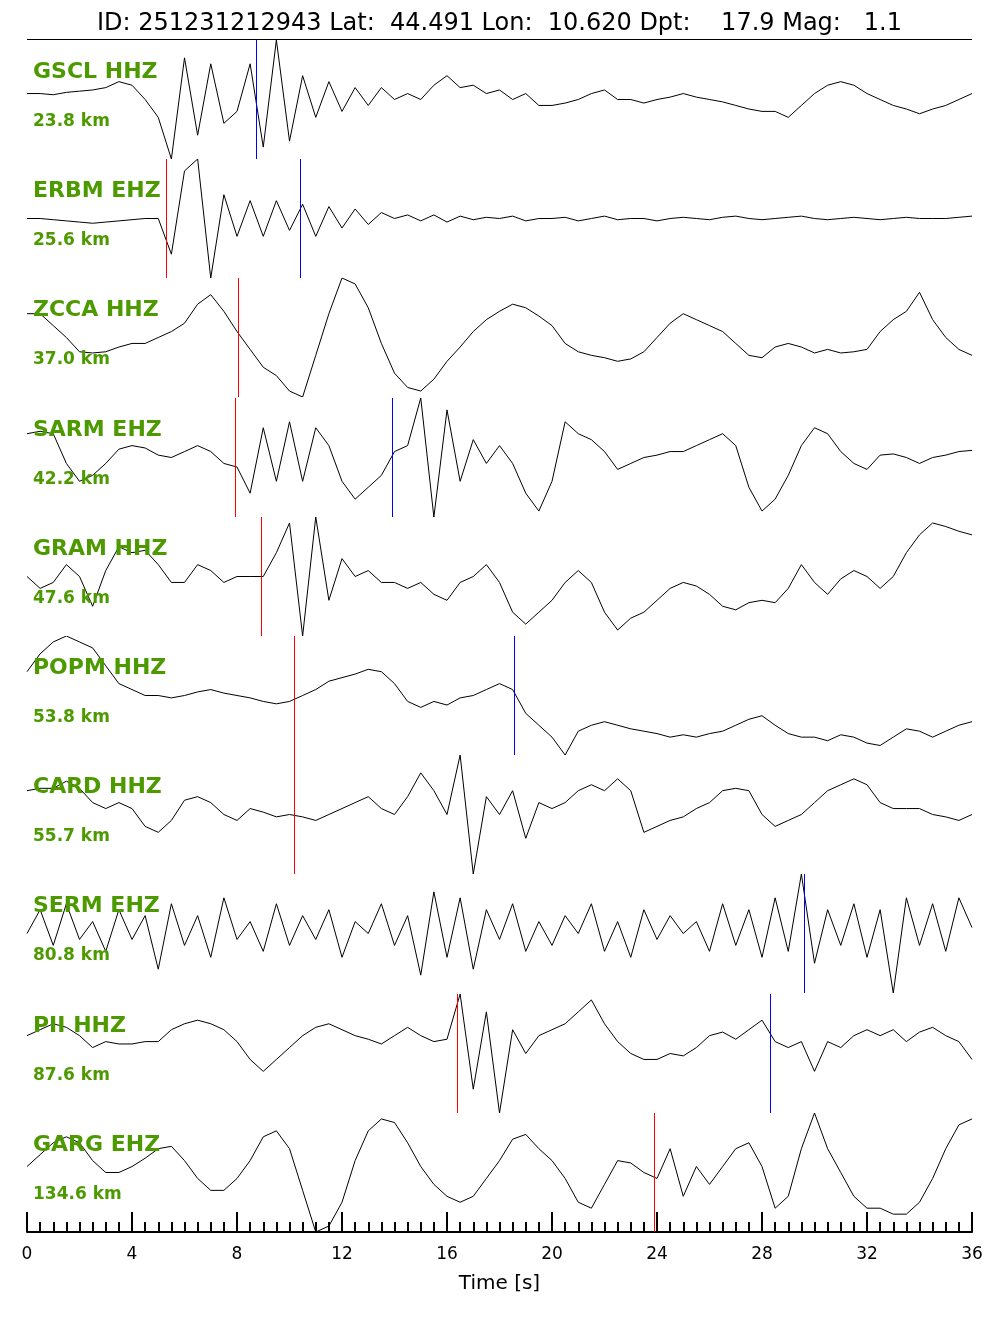 The image size is (1000, 1333). What do you see at coordinates (972, 1252) in the screenshot?
I see `x-tick-label: 36` at bounding box center [972, 1252].